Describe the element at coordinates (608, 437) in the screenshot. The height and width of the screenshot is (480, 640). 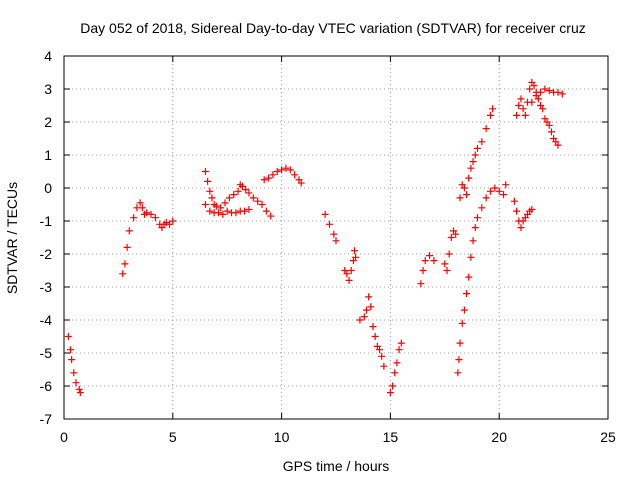
I see `x-tick-label: 25` at that location.